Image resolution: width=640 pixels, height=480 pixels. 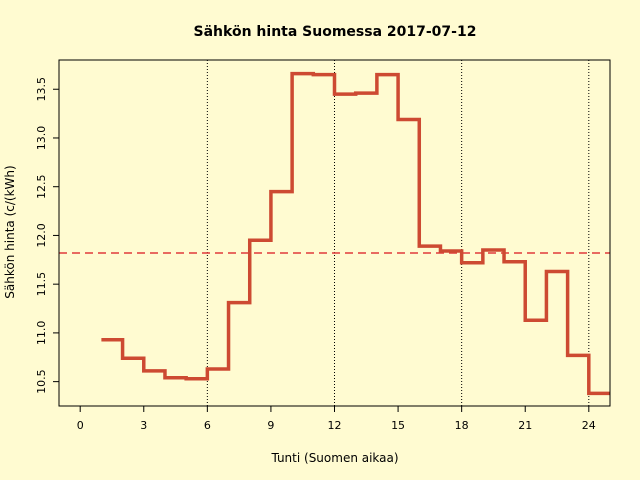 What do you see at coordinates (41, 235) in the screenshot?
I see `y-tick-label: 12.0` at bounding box center [41, 235].